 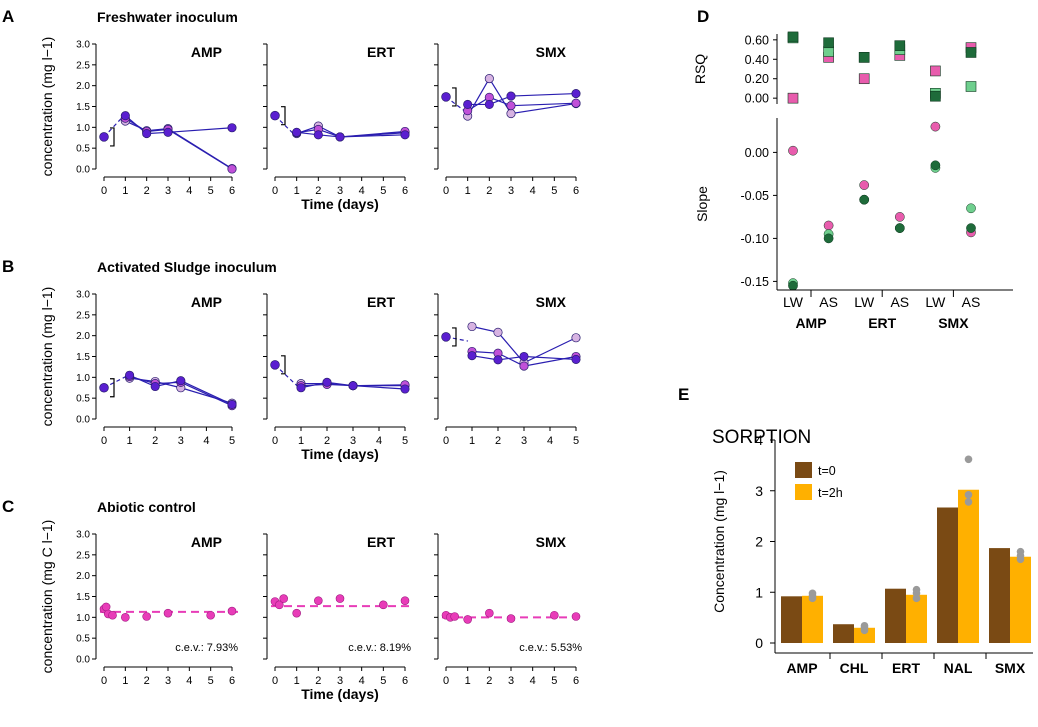 What do you see at coordinates (187, 267) in the screenshot?
I see `panel-title: Activated Sludge inoculum` at bounding box center [187, 267].